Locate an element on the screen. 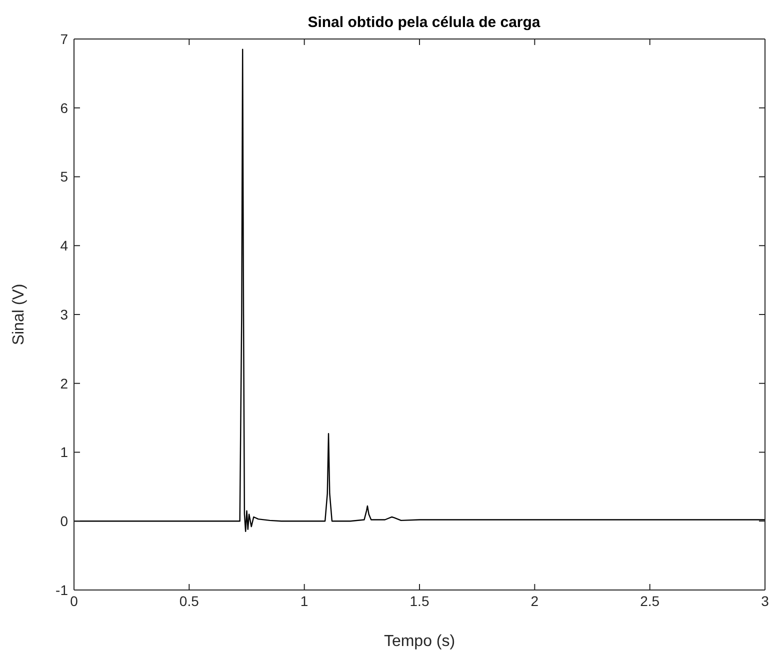 Image resolution: width=782 pixels, height=668 pixels. y-tick-label: 1 is located at coordinates (64, 452).